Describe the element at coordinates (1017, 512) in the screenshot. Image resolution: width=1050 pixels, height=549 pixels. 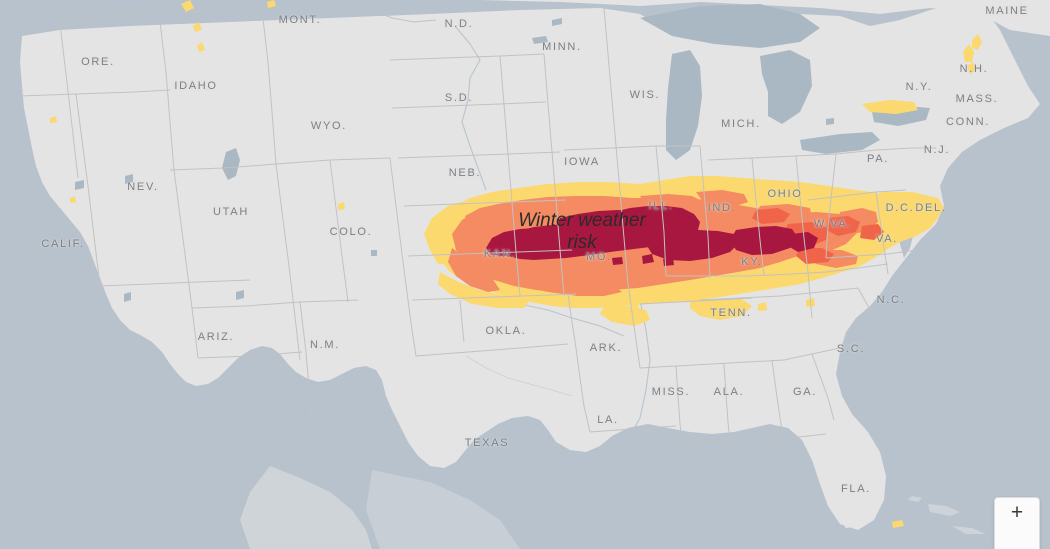
I see `zoom-in-button: +` at that location.